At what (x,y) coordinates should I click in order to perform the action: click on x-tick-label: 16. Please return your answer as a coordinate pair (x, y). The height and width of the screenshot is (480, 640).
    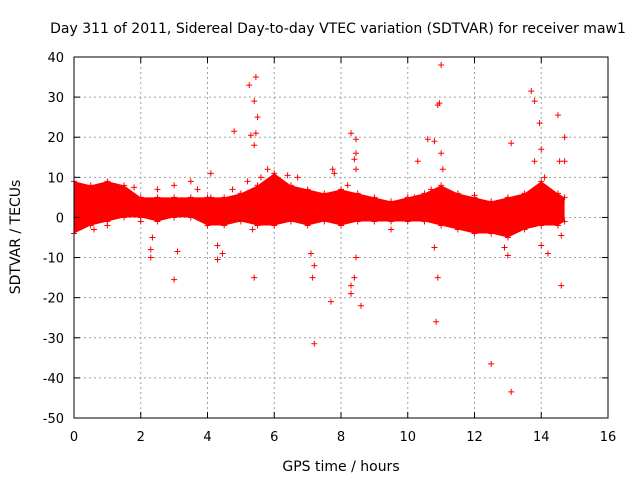
    Looking at the image, I should click on (608, 437).